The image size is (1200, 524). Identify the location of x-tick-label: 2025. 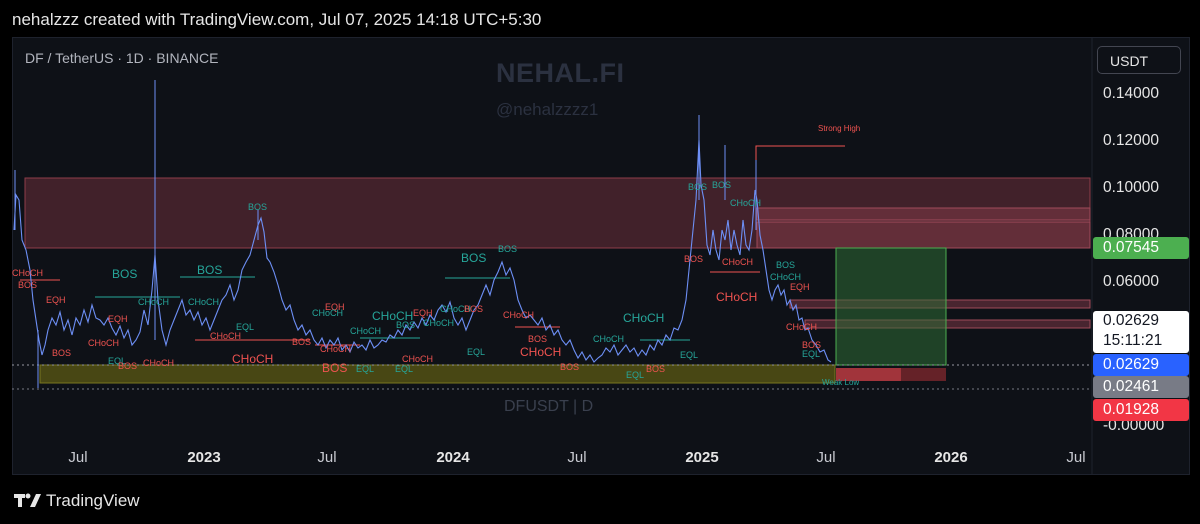
(702, 457).